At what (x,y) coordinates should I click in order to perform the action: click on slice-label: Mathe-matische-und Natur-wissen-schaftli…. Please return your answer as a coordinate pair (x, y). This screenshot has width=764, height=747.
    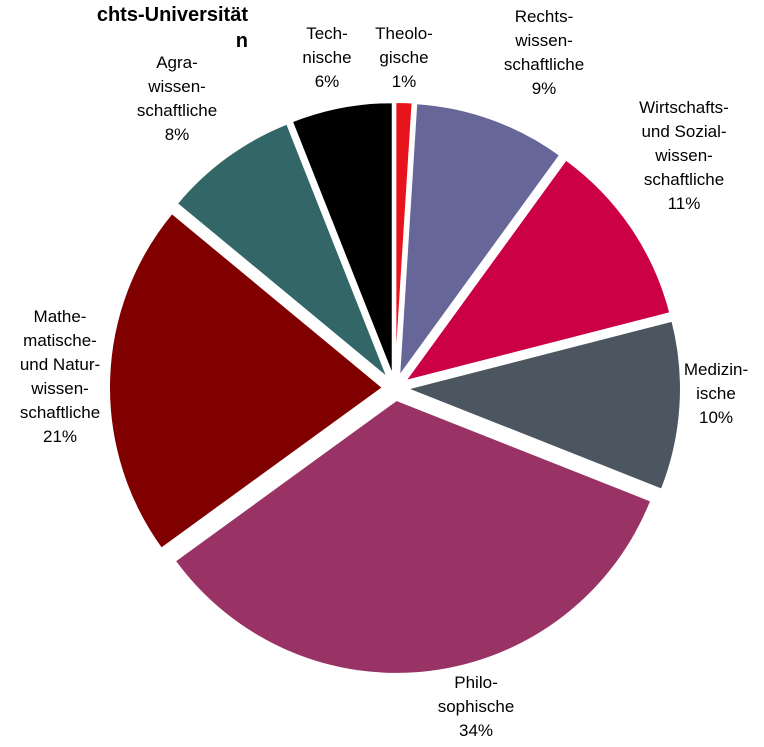
    Looking at the image, I should click on (60, 376).